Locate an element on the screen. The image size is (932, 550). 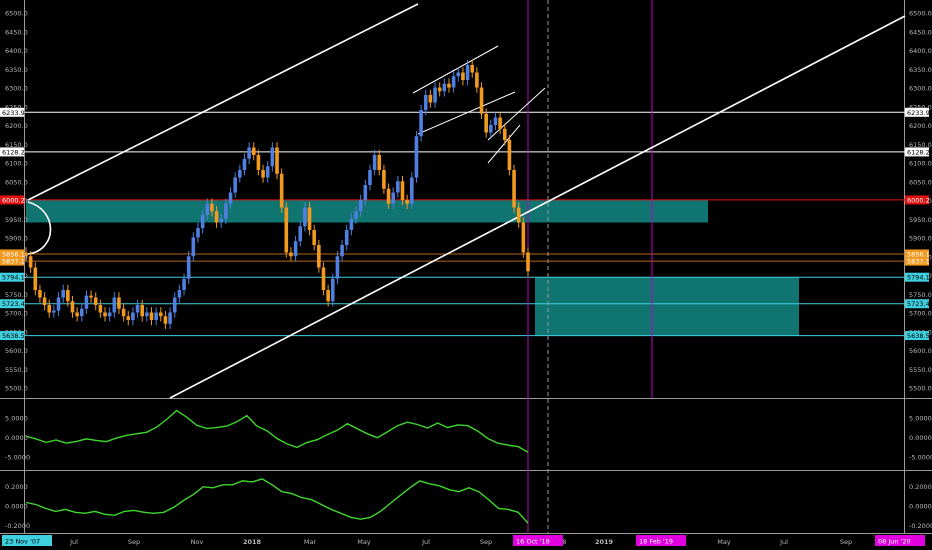
price-tag-left-label: 5638.5 is located at coordinates (13, 336).